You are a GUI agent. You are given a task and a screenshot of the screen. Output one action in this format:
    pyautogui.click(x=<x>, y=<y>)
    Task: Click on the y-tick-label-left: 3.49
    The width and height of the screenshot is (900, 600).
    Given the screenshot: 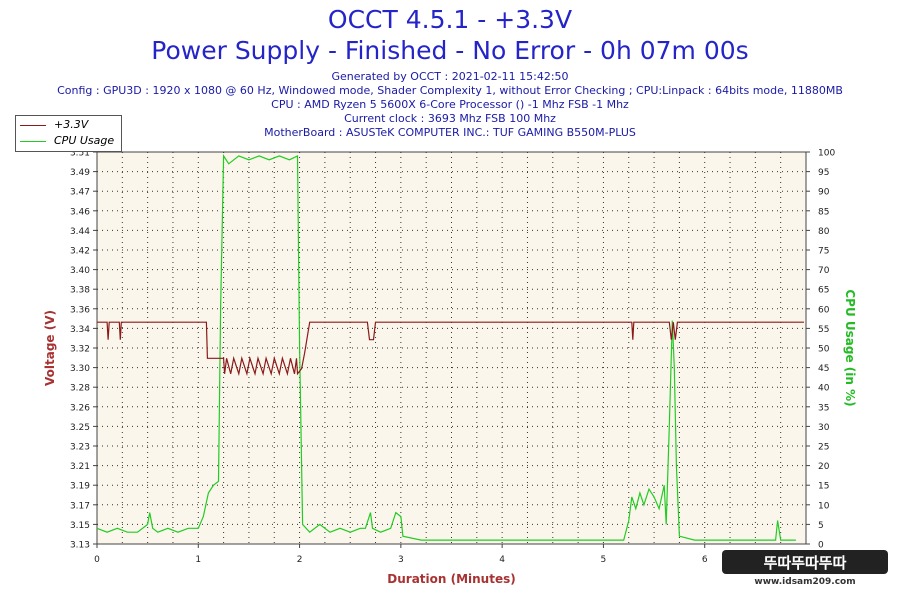 What is the action you would take?
    pyautogui.click(x=80, y=173)
    